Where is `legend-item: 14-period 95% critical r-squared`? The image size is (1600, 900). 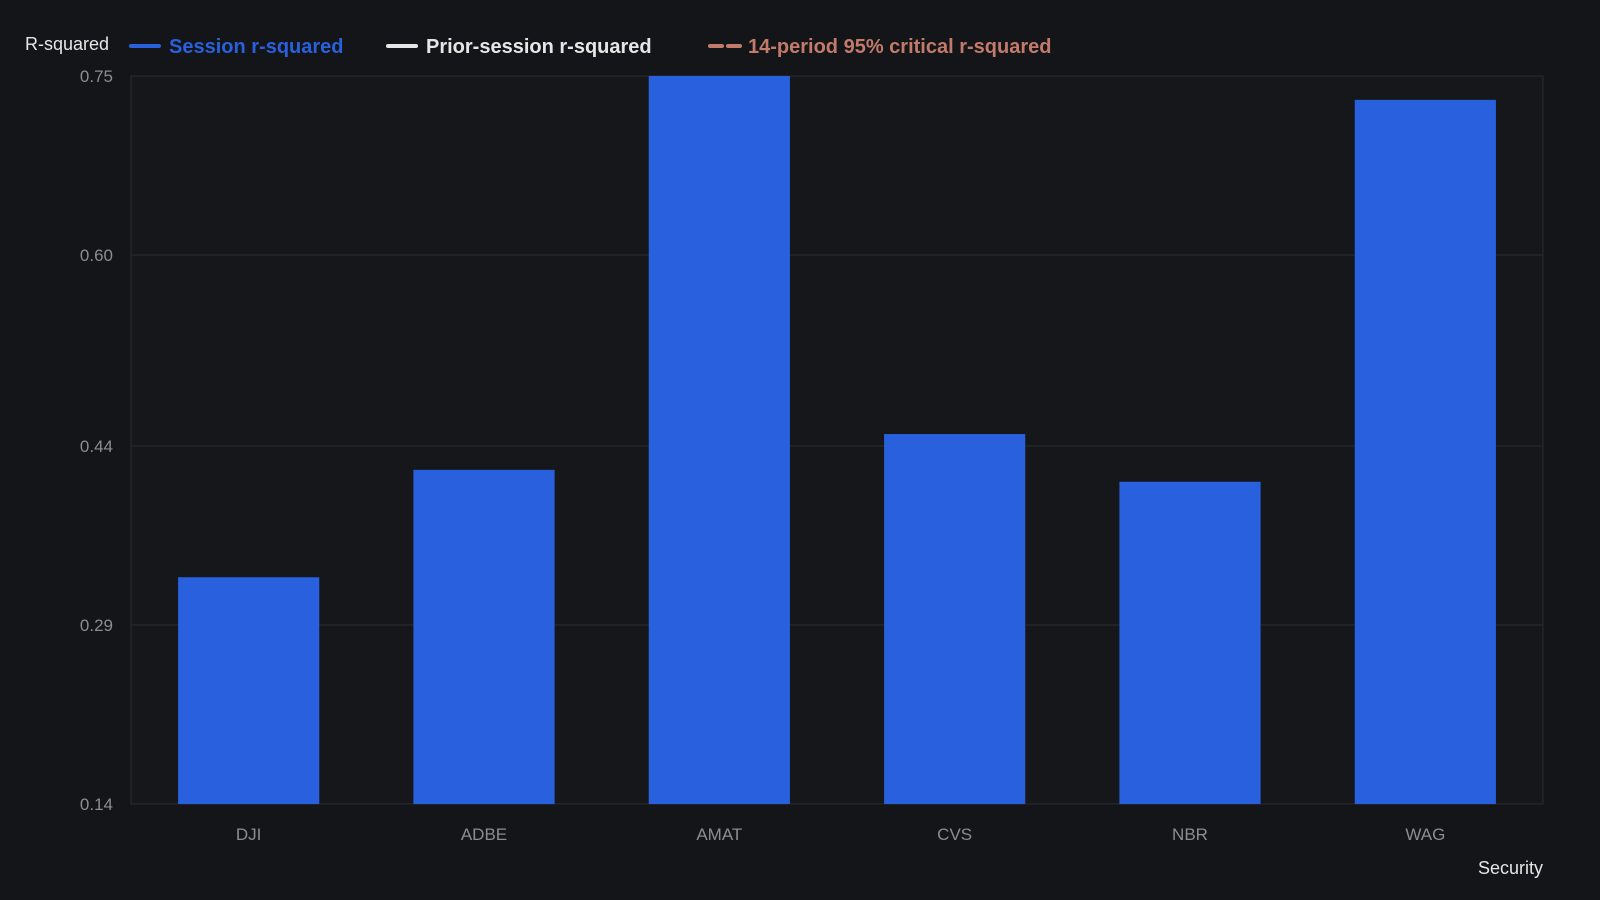
legend-item: 14-period 95% critical r-squared is located at coordinates (879, 47).